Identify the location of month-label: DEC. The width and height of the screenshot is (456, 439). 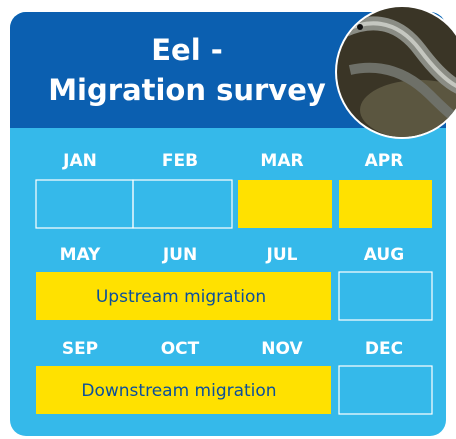
(384, 349).